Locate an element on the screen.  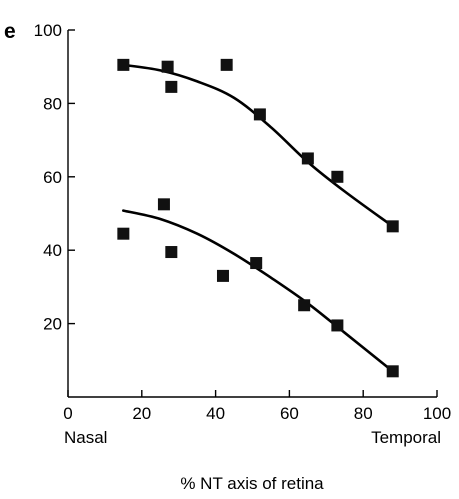
x-tick-label: 0 is located at coordinates (67, 413).